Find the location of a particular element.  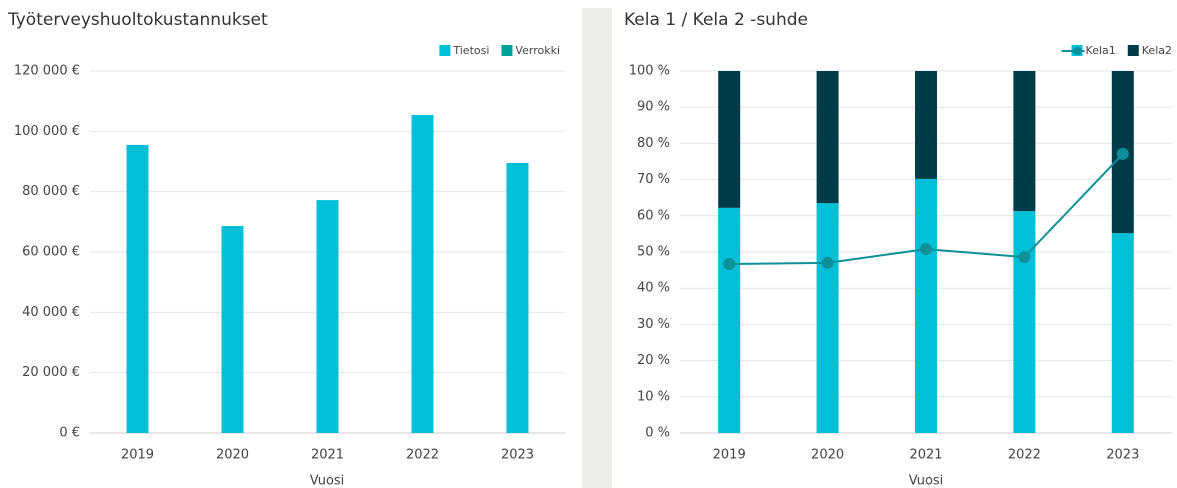

y-tick-label: 120 000 € is located at coordinates (47, 71).